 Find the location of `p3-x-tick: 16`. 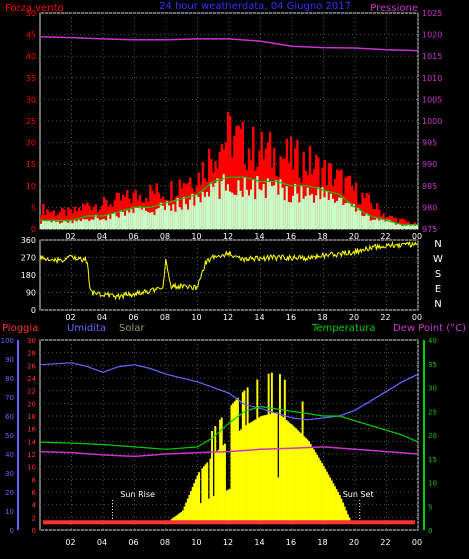

p3-x-tick: 16 is located at coordinates (291, 542).